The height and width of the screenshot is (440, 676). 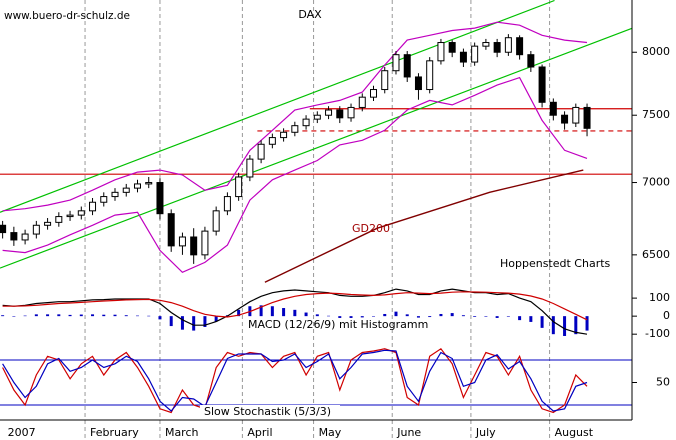 I want to click on y-tick-label: 100, so click(x=659, y=297).